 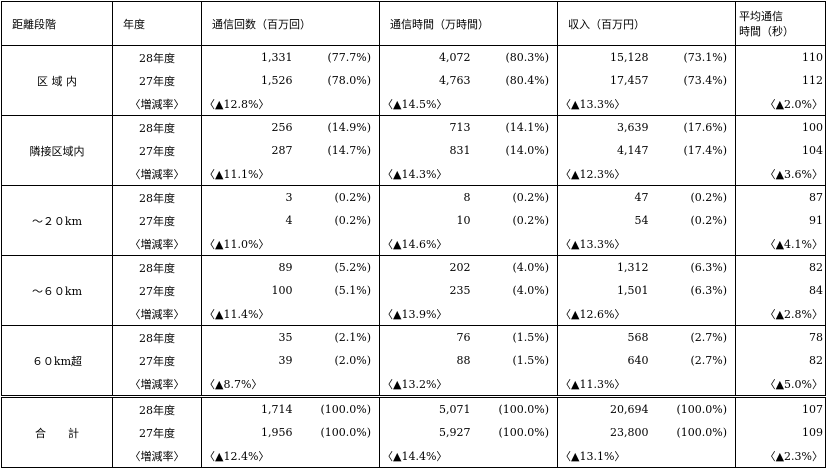 I want to click on time-cell: 202, so click(x=426, y=267).